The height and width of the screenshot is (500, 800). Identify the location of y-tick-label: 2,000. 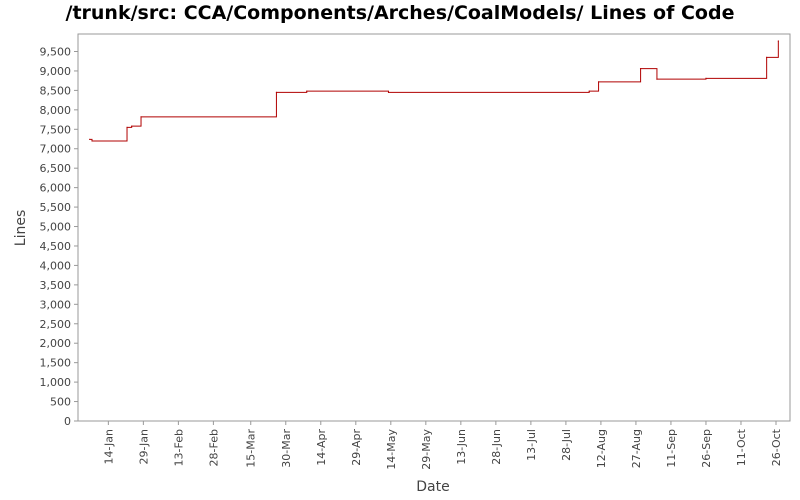
(56, 343).